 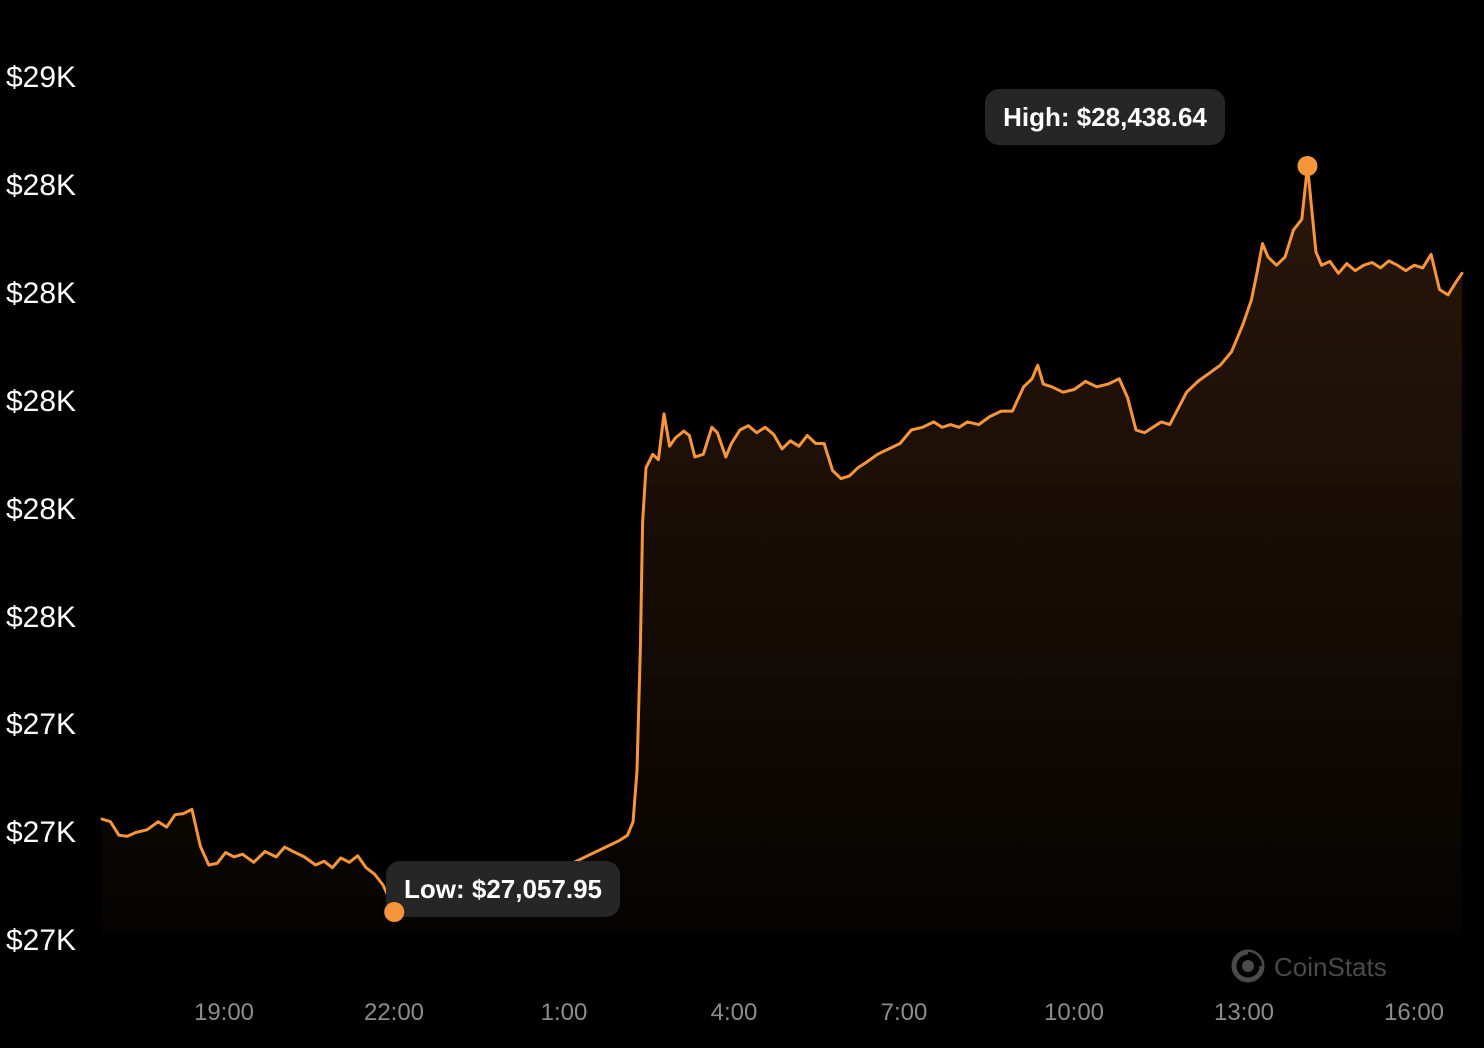 I want to click on x-axis: 19:00 22:00 1:00 4:00 7:00 10:00 13:00 16:00, so click(x=819, y=1012).